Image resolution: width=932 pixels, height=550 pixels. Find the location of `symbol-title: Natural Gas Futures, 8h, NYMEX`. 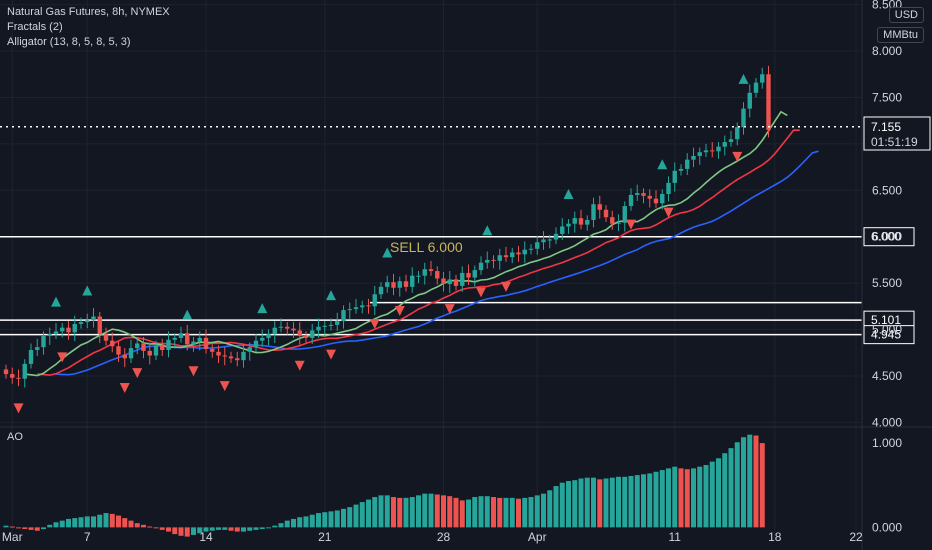

symbol-title: Natural Gas Futures, 8h, NYMEX is located at coordinates (88, 12).